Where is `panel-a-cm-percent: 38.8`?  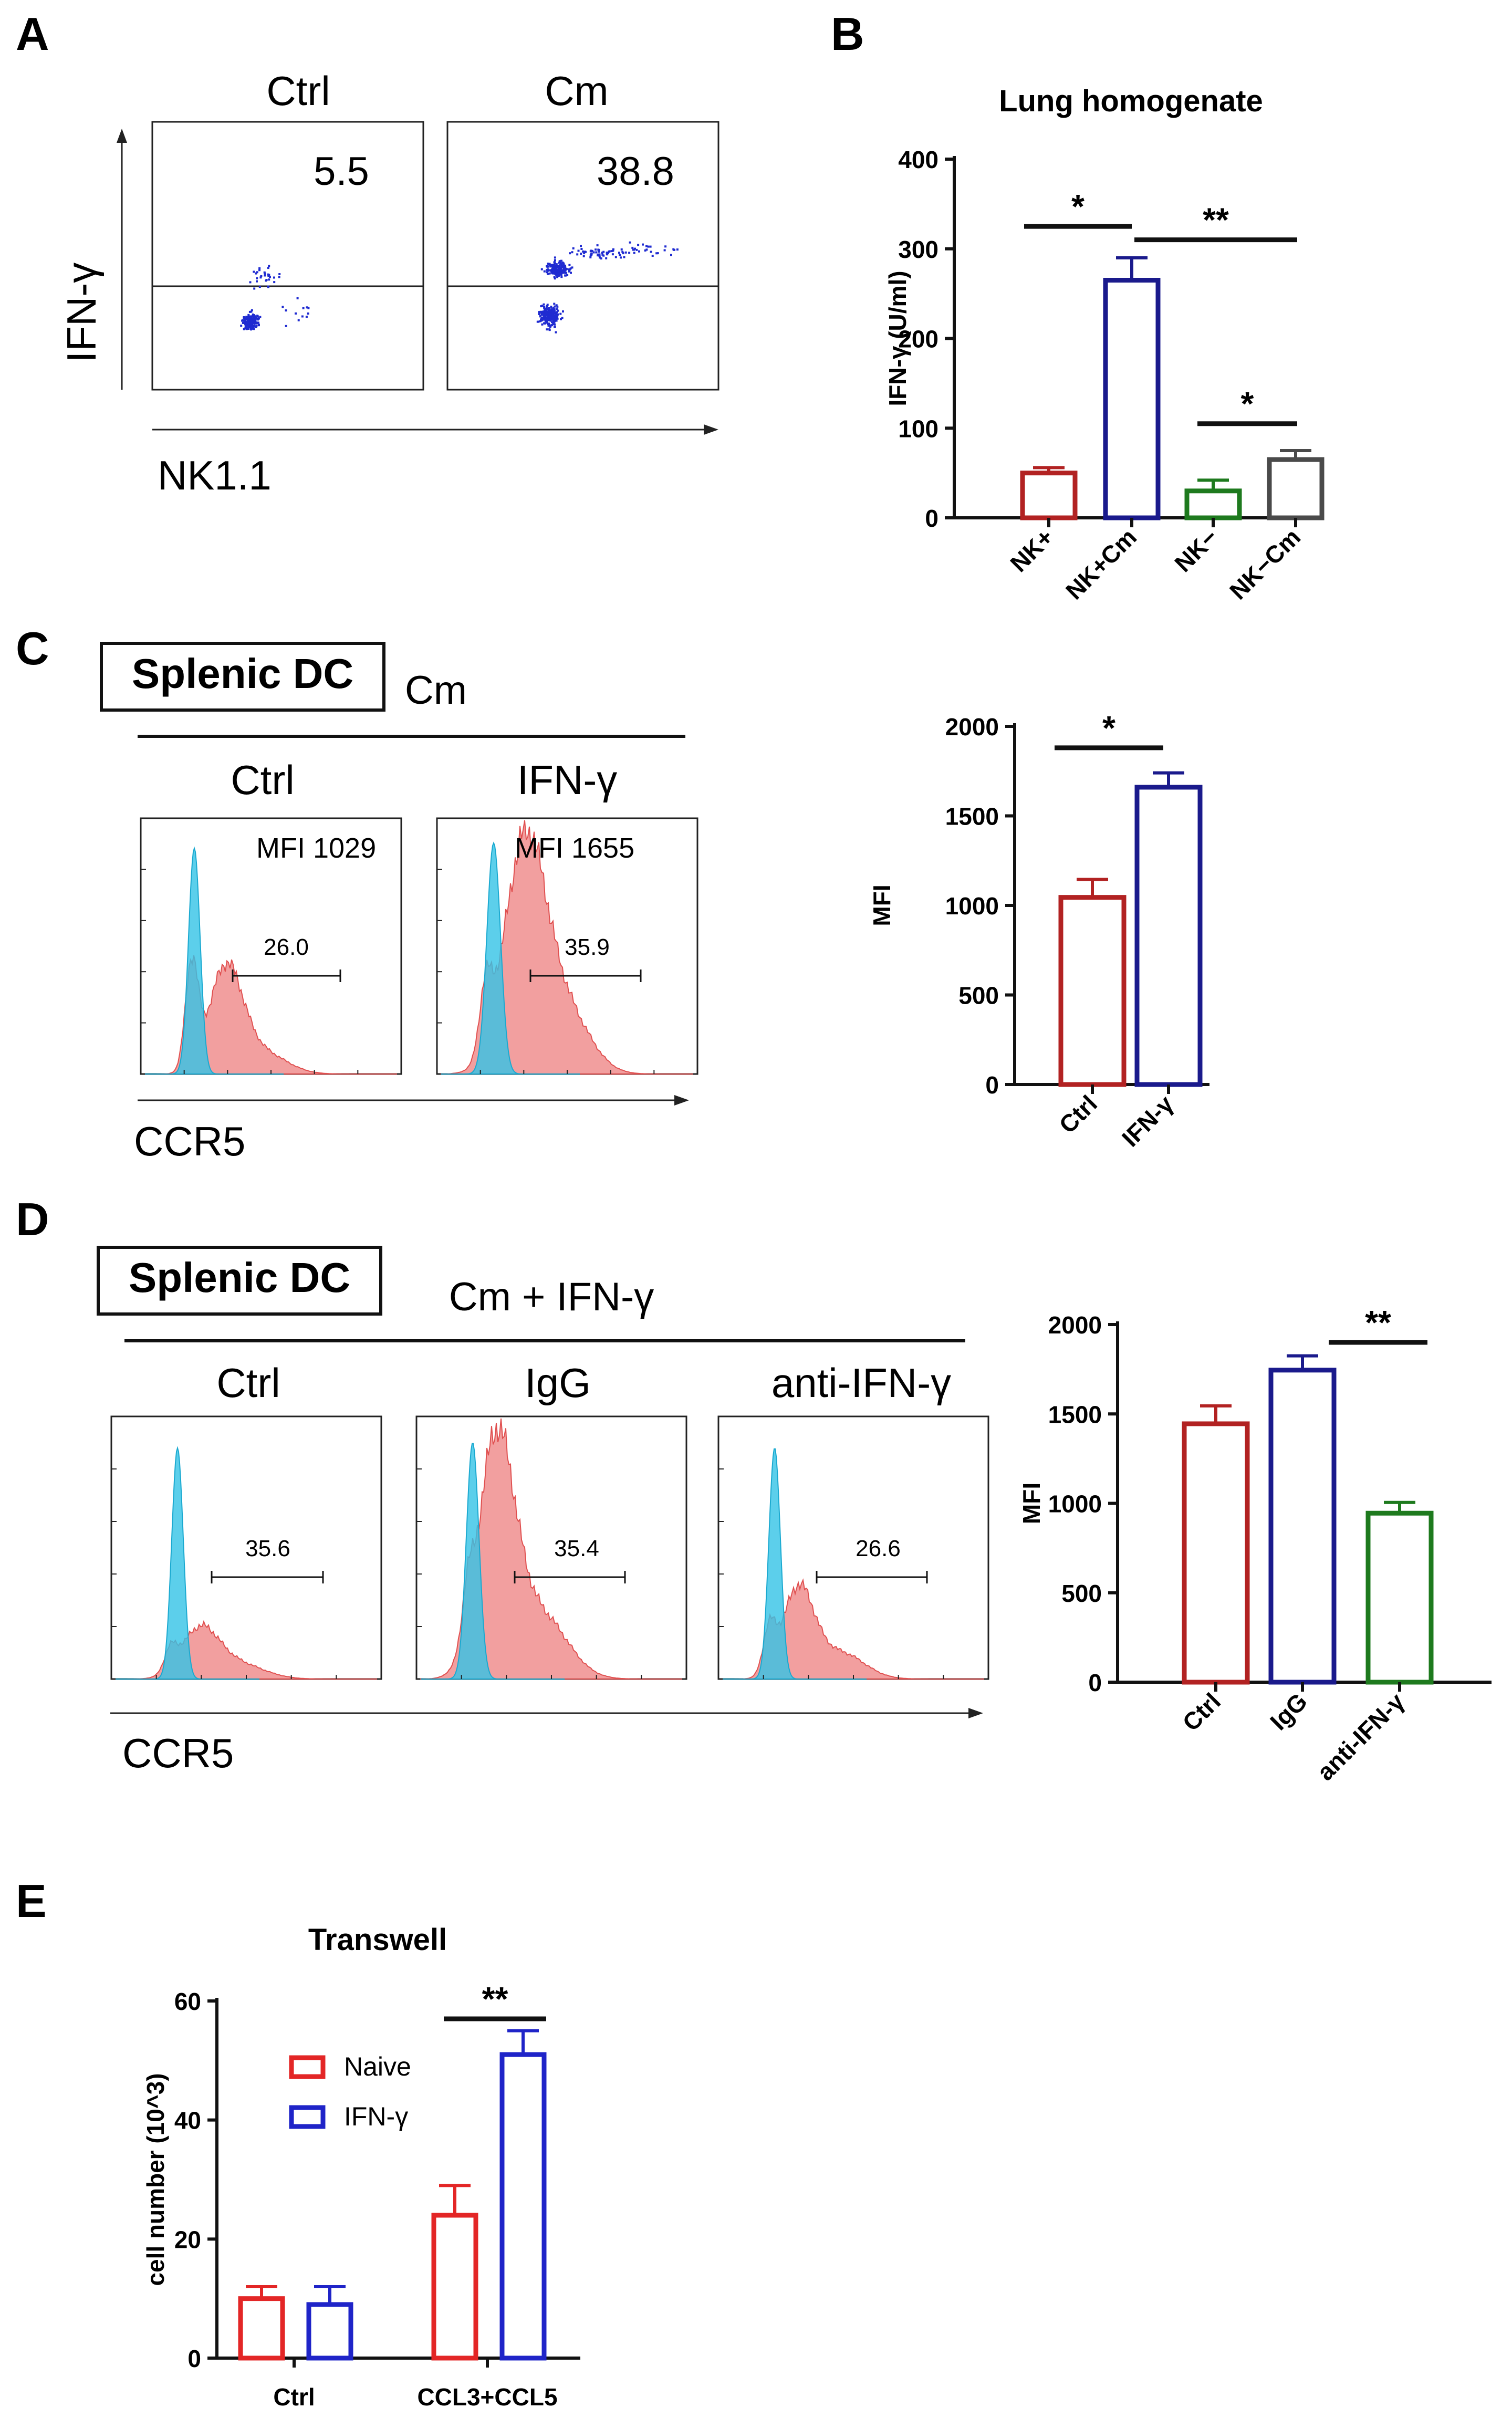 panel-a-cm-percent: 38.8 is located at coordinates (635, 171).